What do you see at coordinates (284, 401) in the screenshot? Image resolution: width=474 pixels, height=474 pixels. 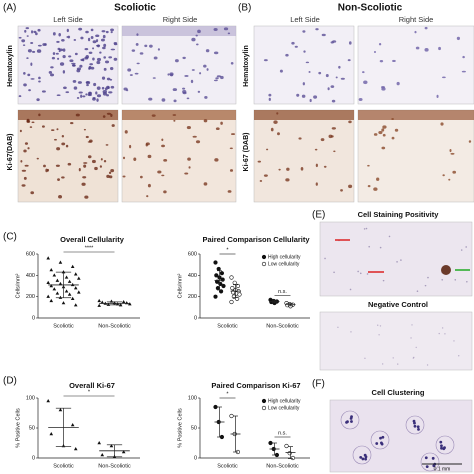 I see `legend-label: High cellularity` at bounding box center [284, 401].